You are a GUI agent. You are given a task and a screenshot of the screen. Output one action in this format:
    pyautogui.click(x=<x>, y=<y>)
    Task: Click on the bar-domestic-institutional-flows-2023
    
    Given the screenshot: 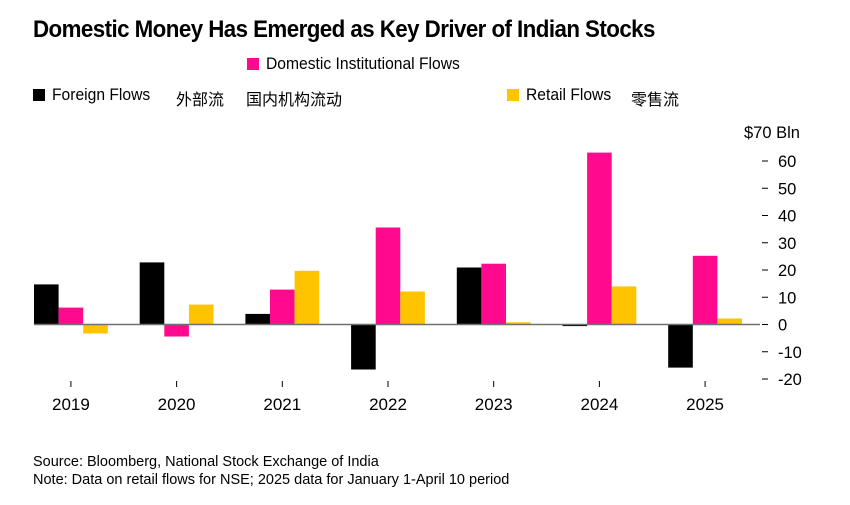 What is the action you would take?
    pyautogui.click(x=493, y=294)
    